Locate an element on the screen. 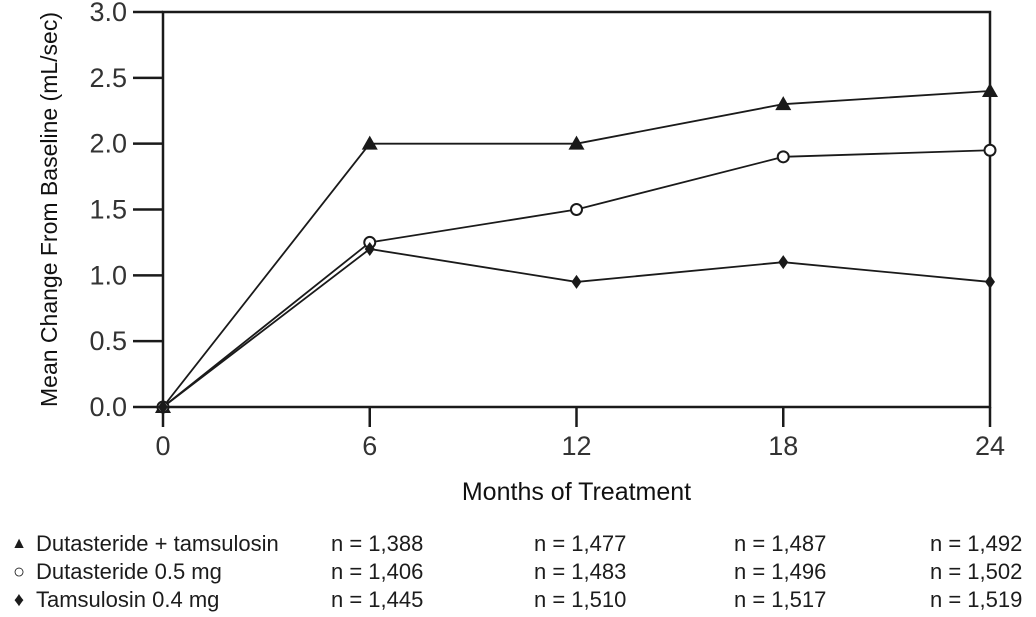 Image resolution: width=1036 pixels, height=617 pixels. n-count-month-24: n = 1,492 is located at coordinates (976, 543).